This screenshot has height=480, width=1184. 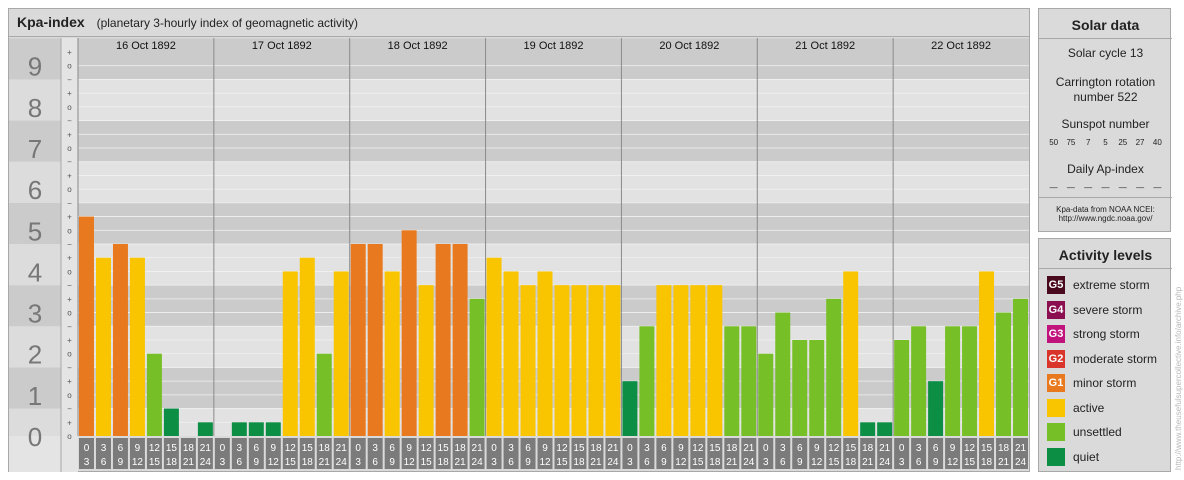 What do you see at coordinates (1105, 218) in the screenshot?
I see `source-line-2: http://www.ngdc.noaa.gov/` at bounding box center [1105, 218].